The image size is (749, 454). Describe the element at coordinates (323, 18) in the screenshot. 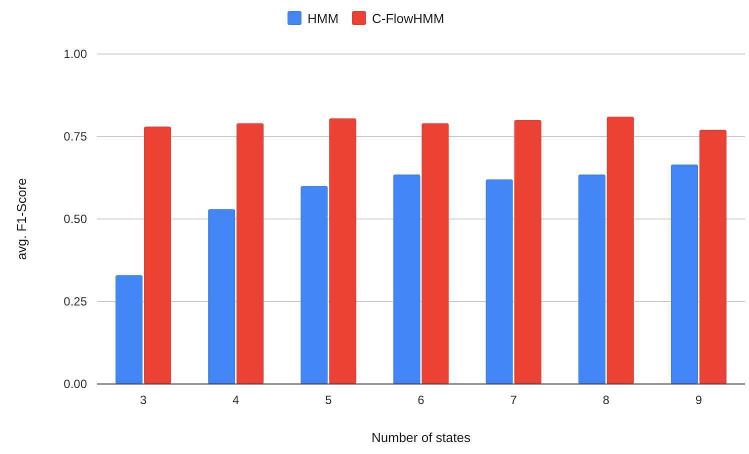

I see `legend-label: HMM` at that location.